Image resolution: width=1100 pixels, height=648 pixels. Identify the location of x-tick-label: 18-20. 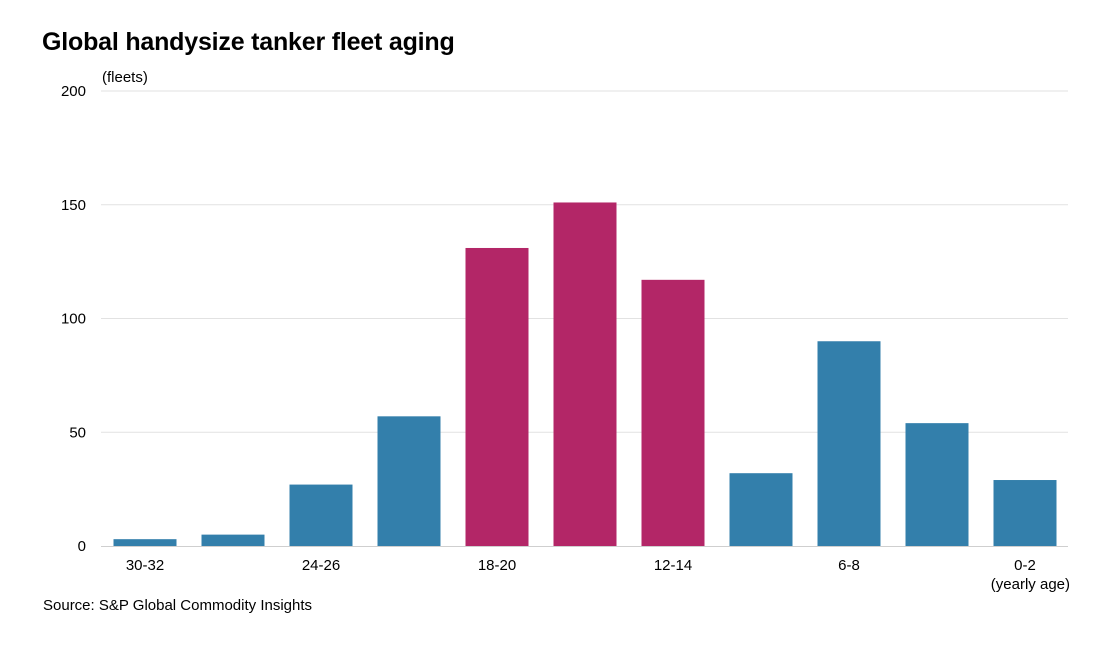
(497, 565).